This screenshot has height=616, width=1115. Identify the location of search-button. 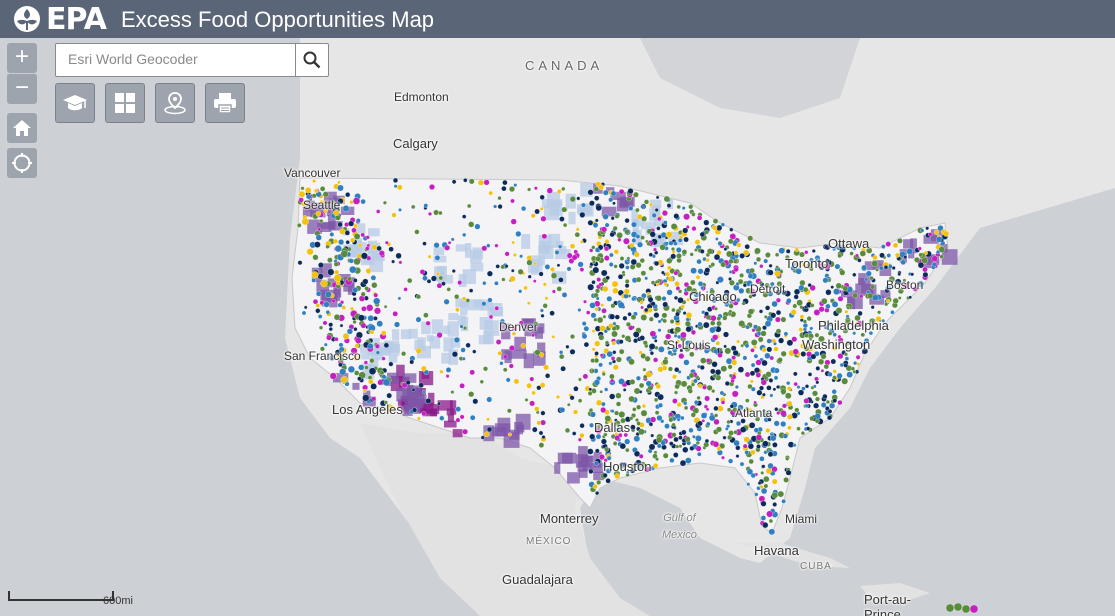
(311, 60).